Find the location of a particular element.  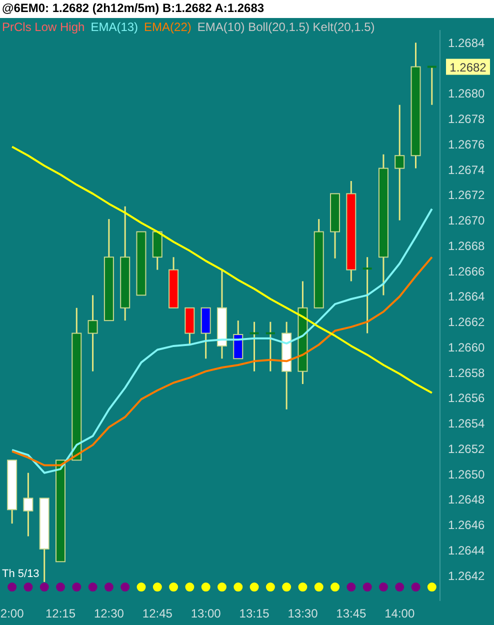

y-tick-label: 1.2662 is located at coordinates (467, 322).